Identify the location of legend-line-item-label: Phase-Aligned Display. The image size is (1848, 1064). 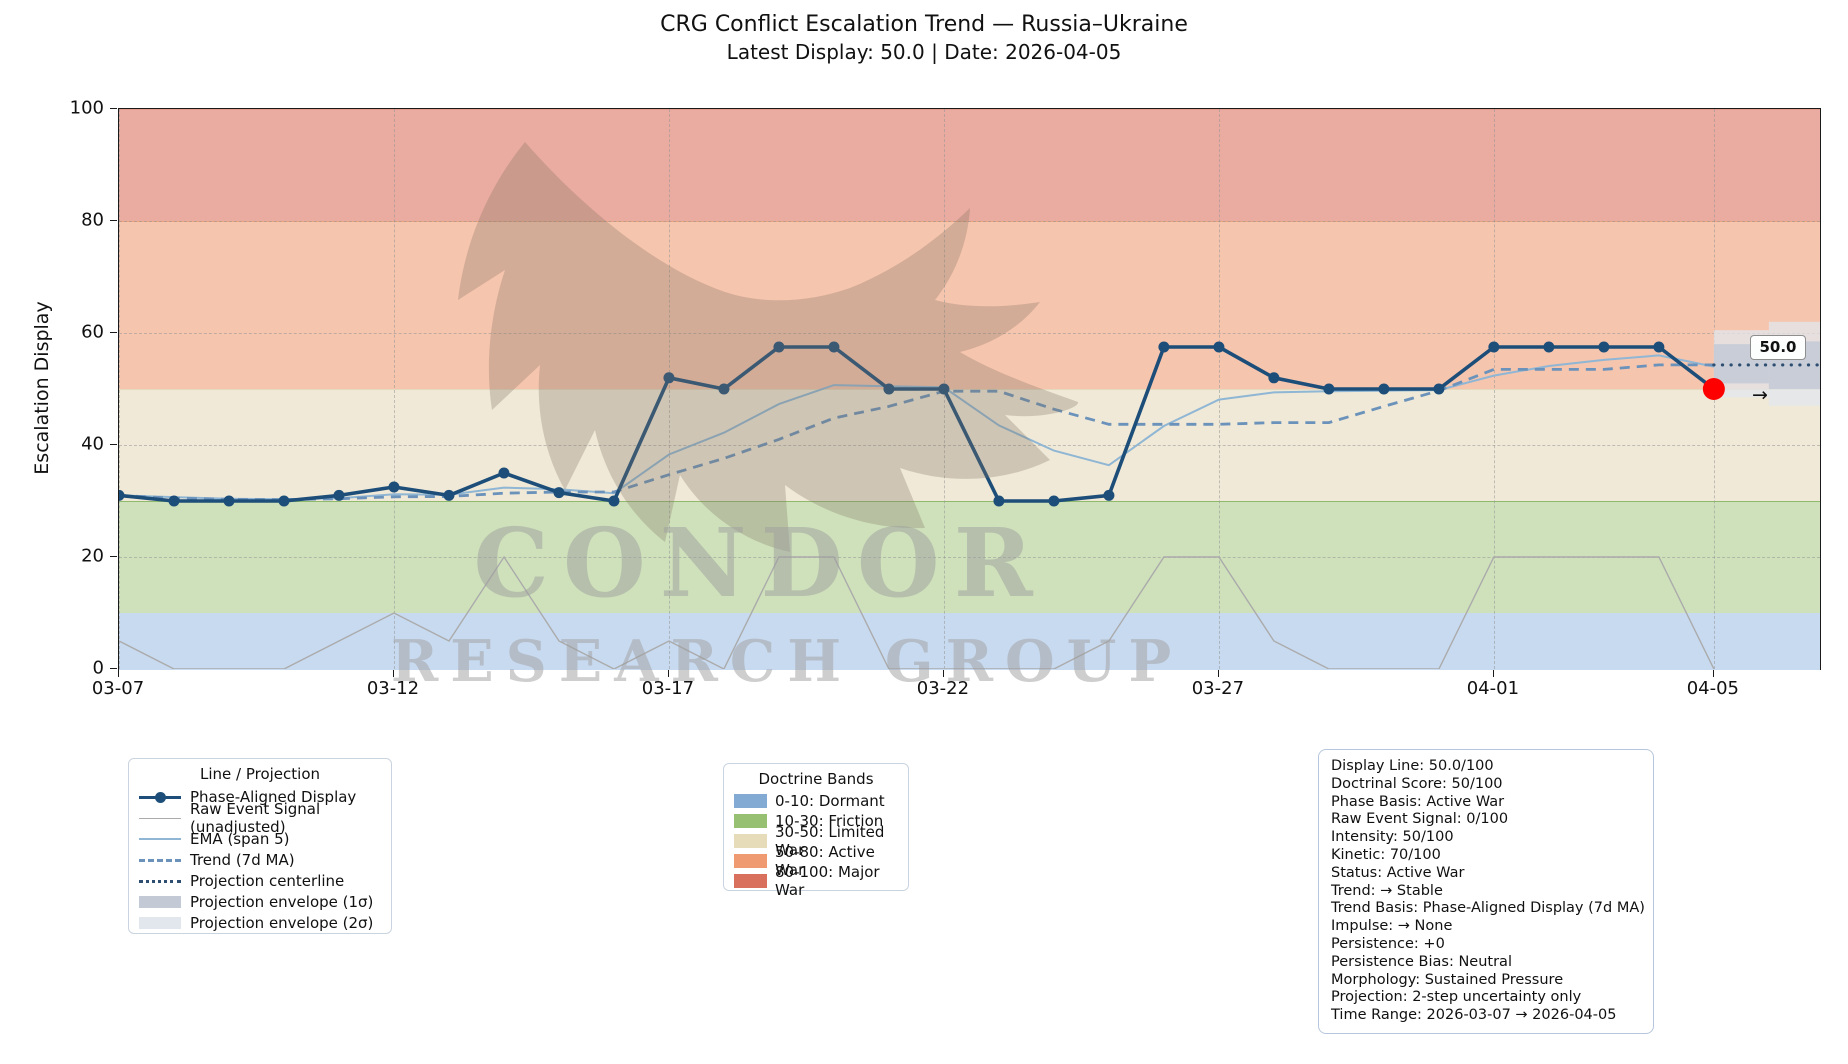
(273, 796).